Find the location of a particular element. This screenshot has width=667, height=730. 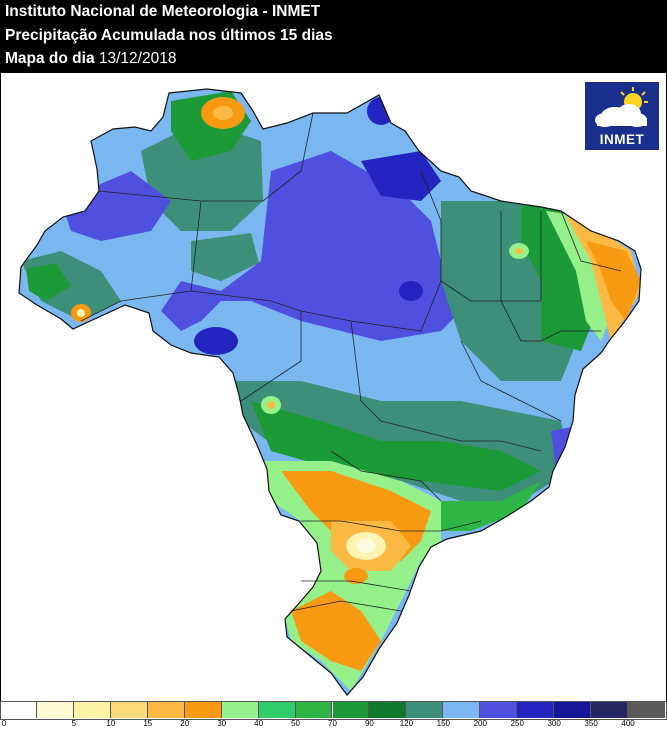

legend-label: 50 is located at coordinates (295, 723).